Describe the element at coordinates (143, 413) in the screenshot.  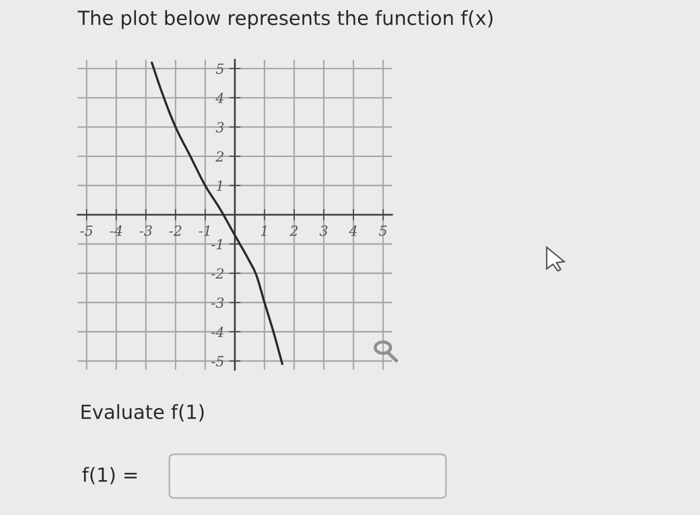
I see `text: Evaluate f(1)` at that location.